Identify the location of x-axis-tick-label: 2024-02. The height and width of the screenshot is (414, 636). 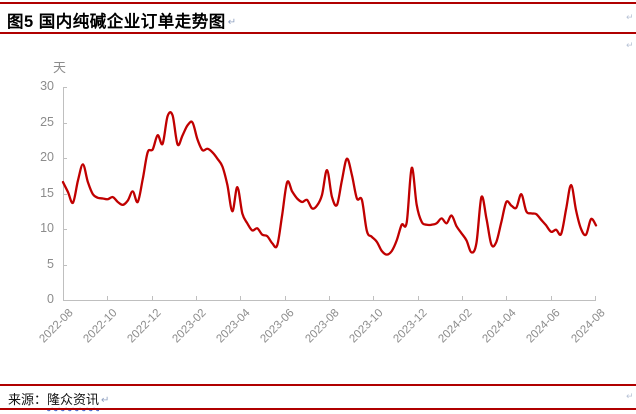
(455, 326).